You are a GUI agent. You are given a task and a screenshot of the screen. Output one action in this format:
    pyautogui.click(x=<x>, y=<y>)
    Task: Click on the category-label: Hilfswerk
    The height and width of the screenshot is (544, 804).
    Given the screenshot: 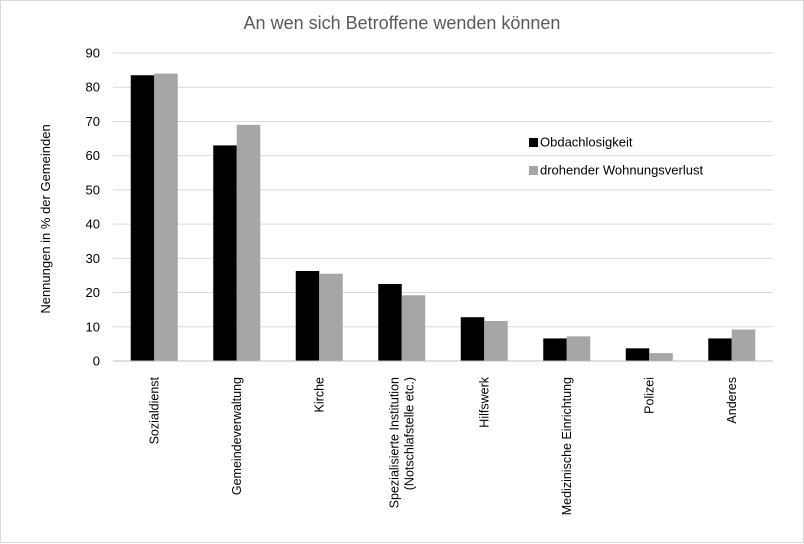 What is the action you would take?
    pyautogui.click(x=484, y=401)
    